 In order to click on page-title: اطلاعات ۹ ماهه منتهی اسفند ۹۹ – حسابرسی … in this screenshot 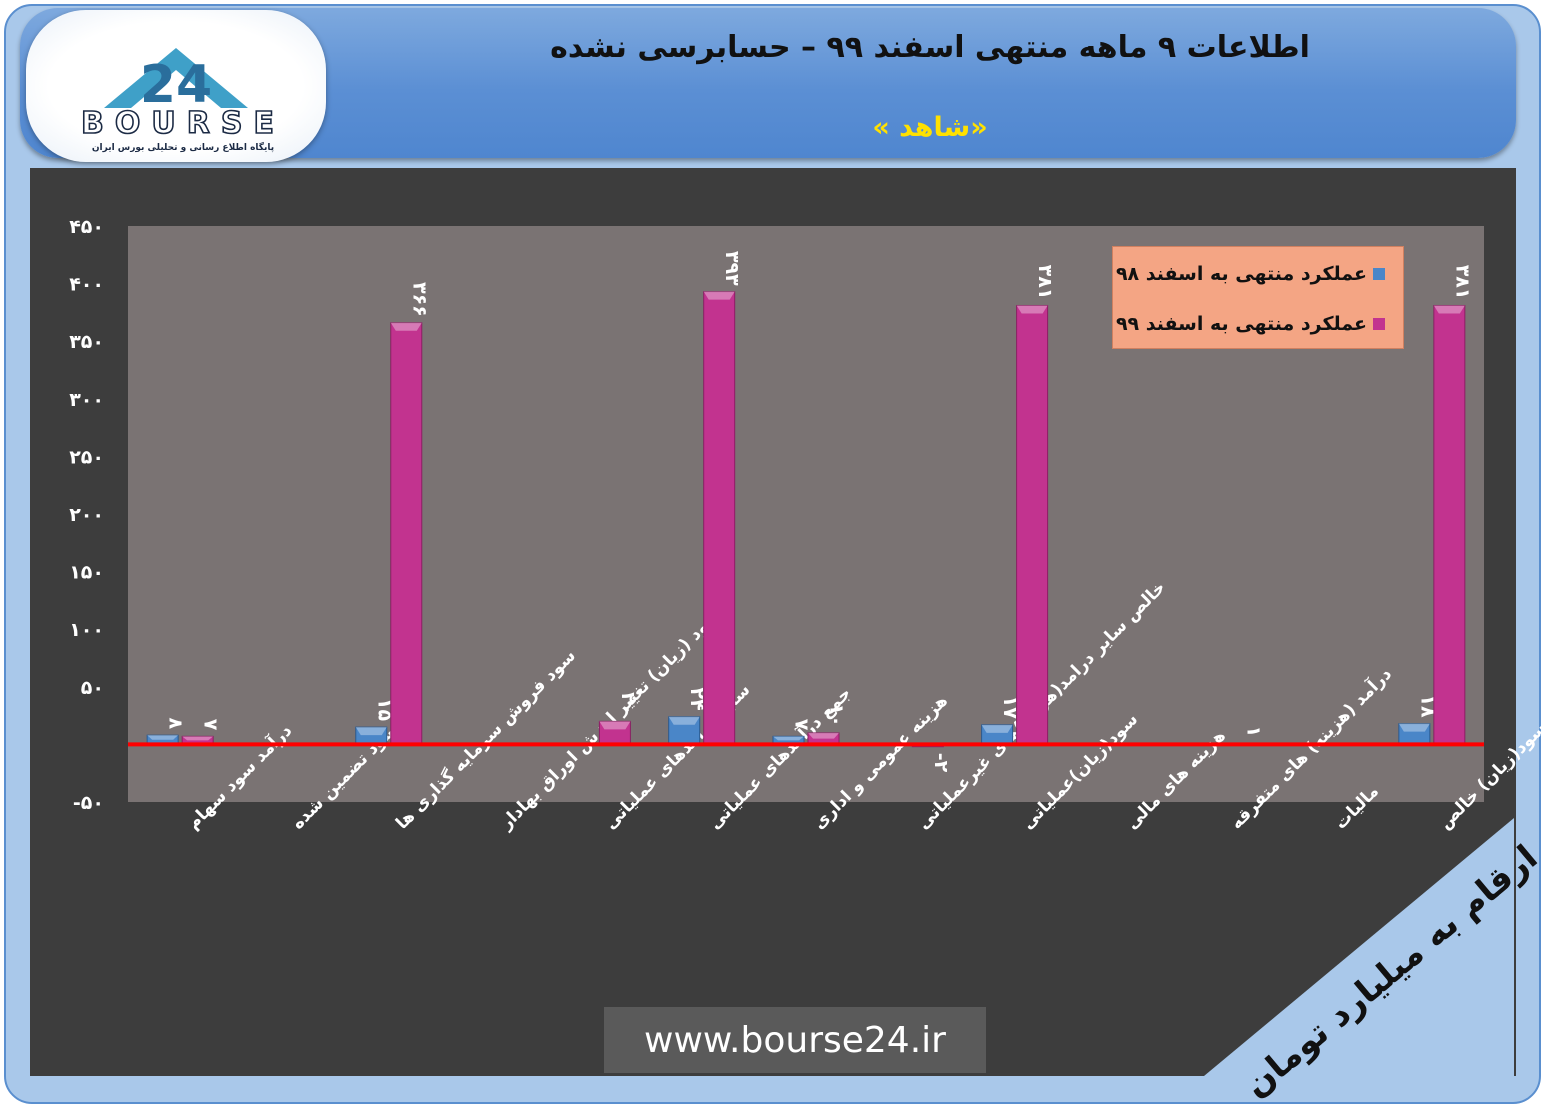, I will do `click(930, 47)`.